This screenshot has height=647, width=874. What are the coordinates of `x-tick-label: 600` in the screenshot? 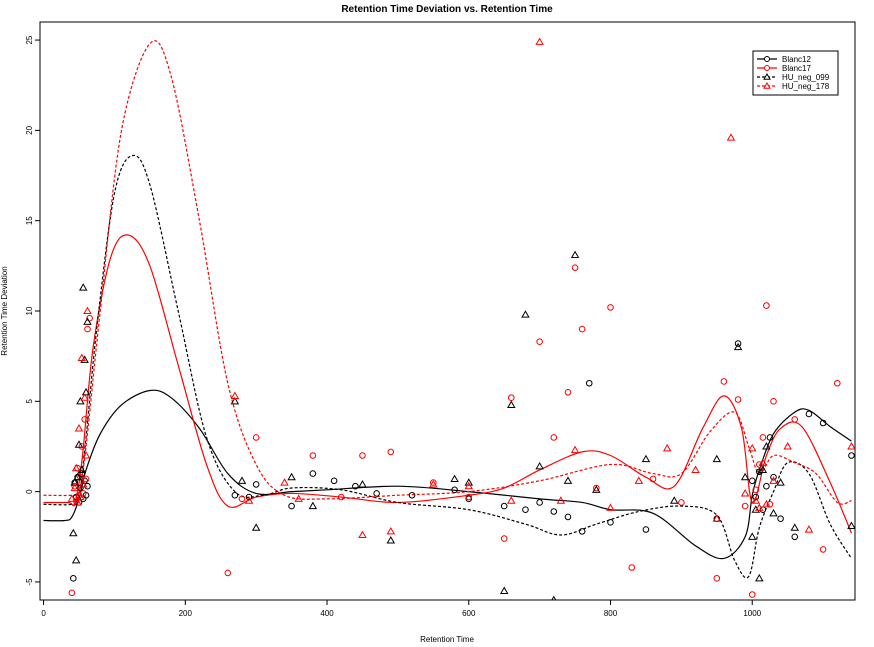 It's located at (469, 613).